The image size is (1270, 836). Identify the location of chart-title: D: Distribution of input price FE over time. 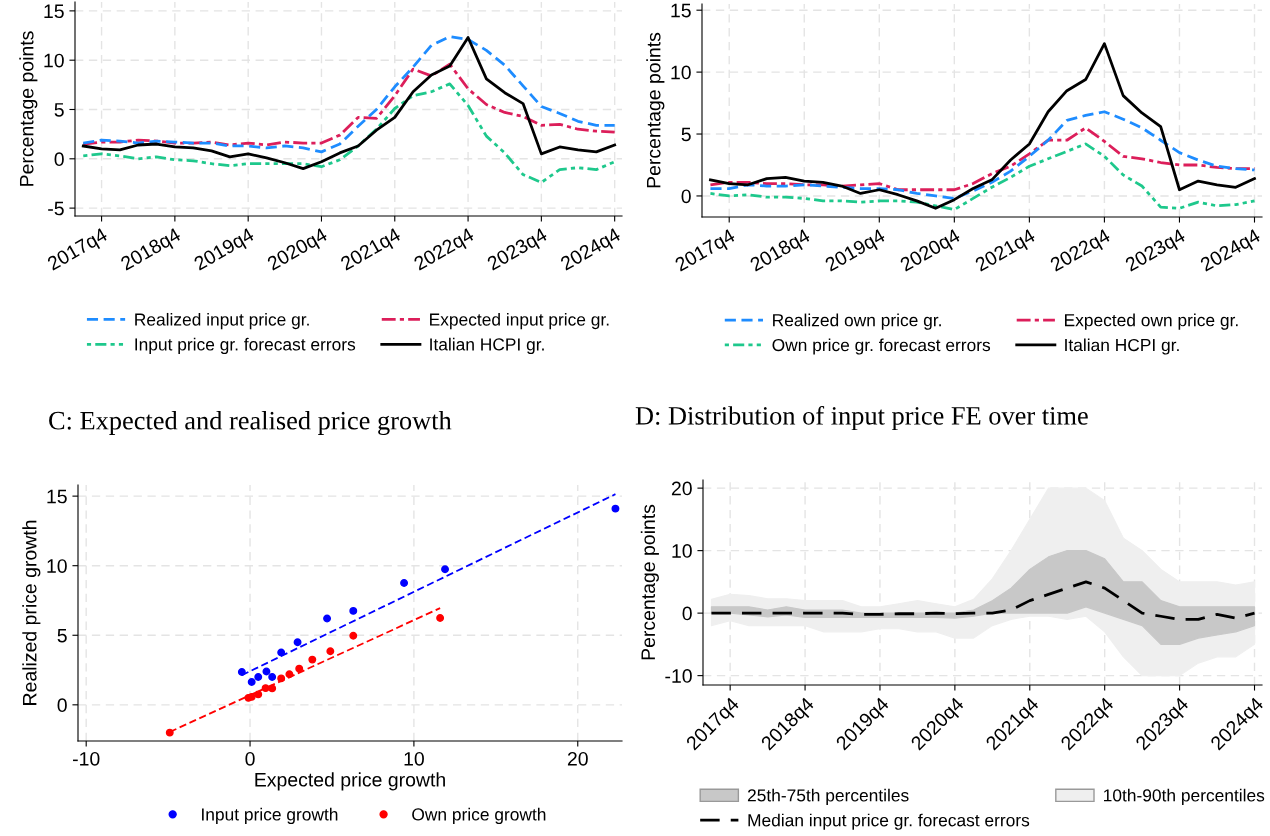
(861, 418).